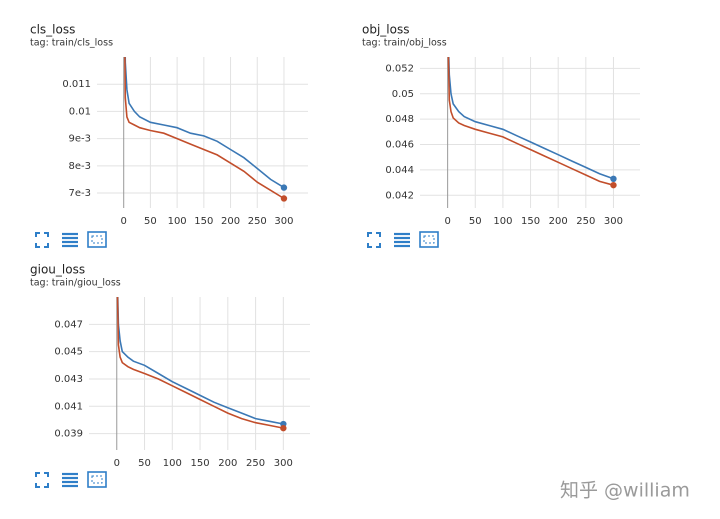  What do you see at coordinates (52, 30) in the screenshot?
I see `chart-title: cls_loss` at bounding box center [52, 30].